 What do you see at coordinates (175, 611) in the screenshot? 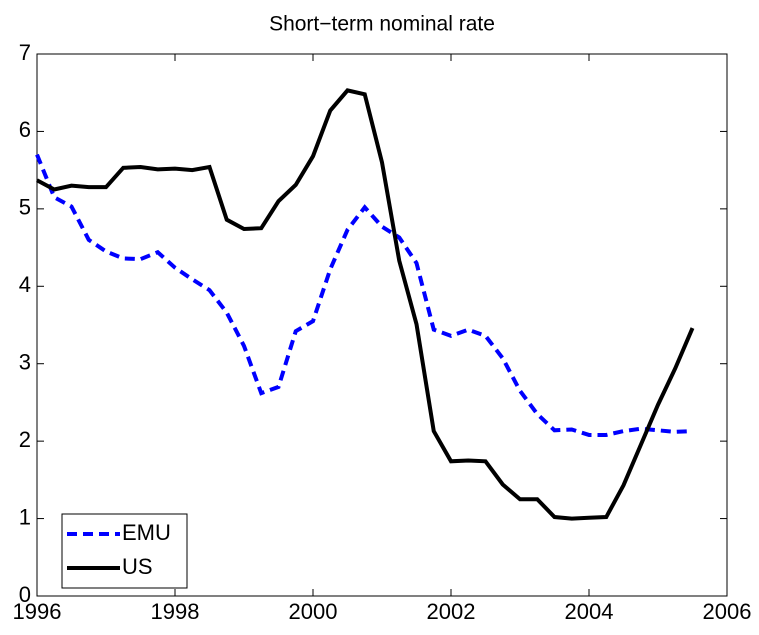
I see `x-tick-label: 1998` at bounding box center [175, 611].